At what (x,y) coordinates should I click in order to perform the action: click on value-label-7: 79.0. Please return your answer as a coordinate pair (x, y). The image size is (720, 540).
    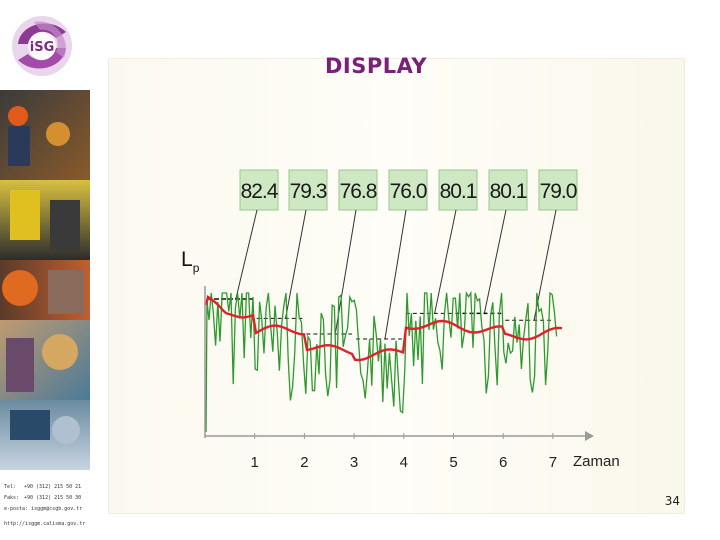
    Looking at the image, I should click on (558, 191).